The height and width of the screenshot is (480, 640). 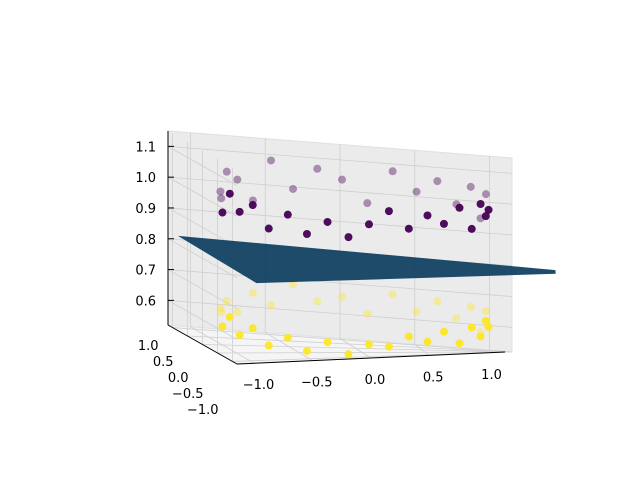 I want to click on y-tick-label: −0.5, so click(x=188, y=394).